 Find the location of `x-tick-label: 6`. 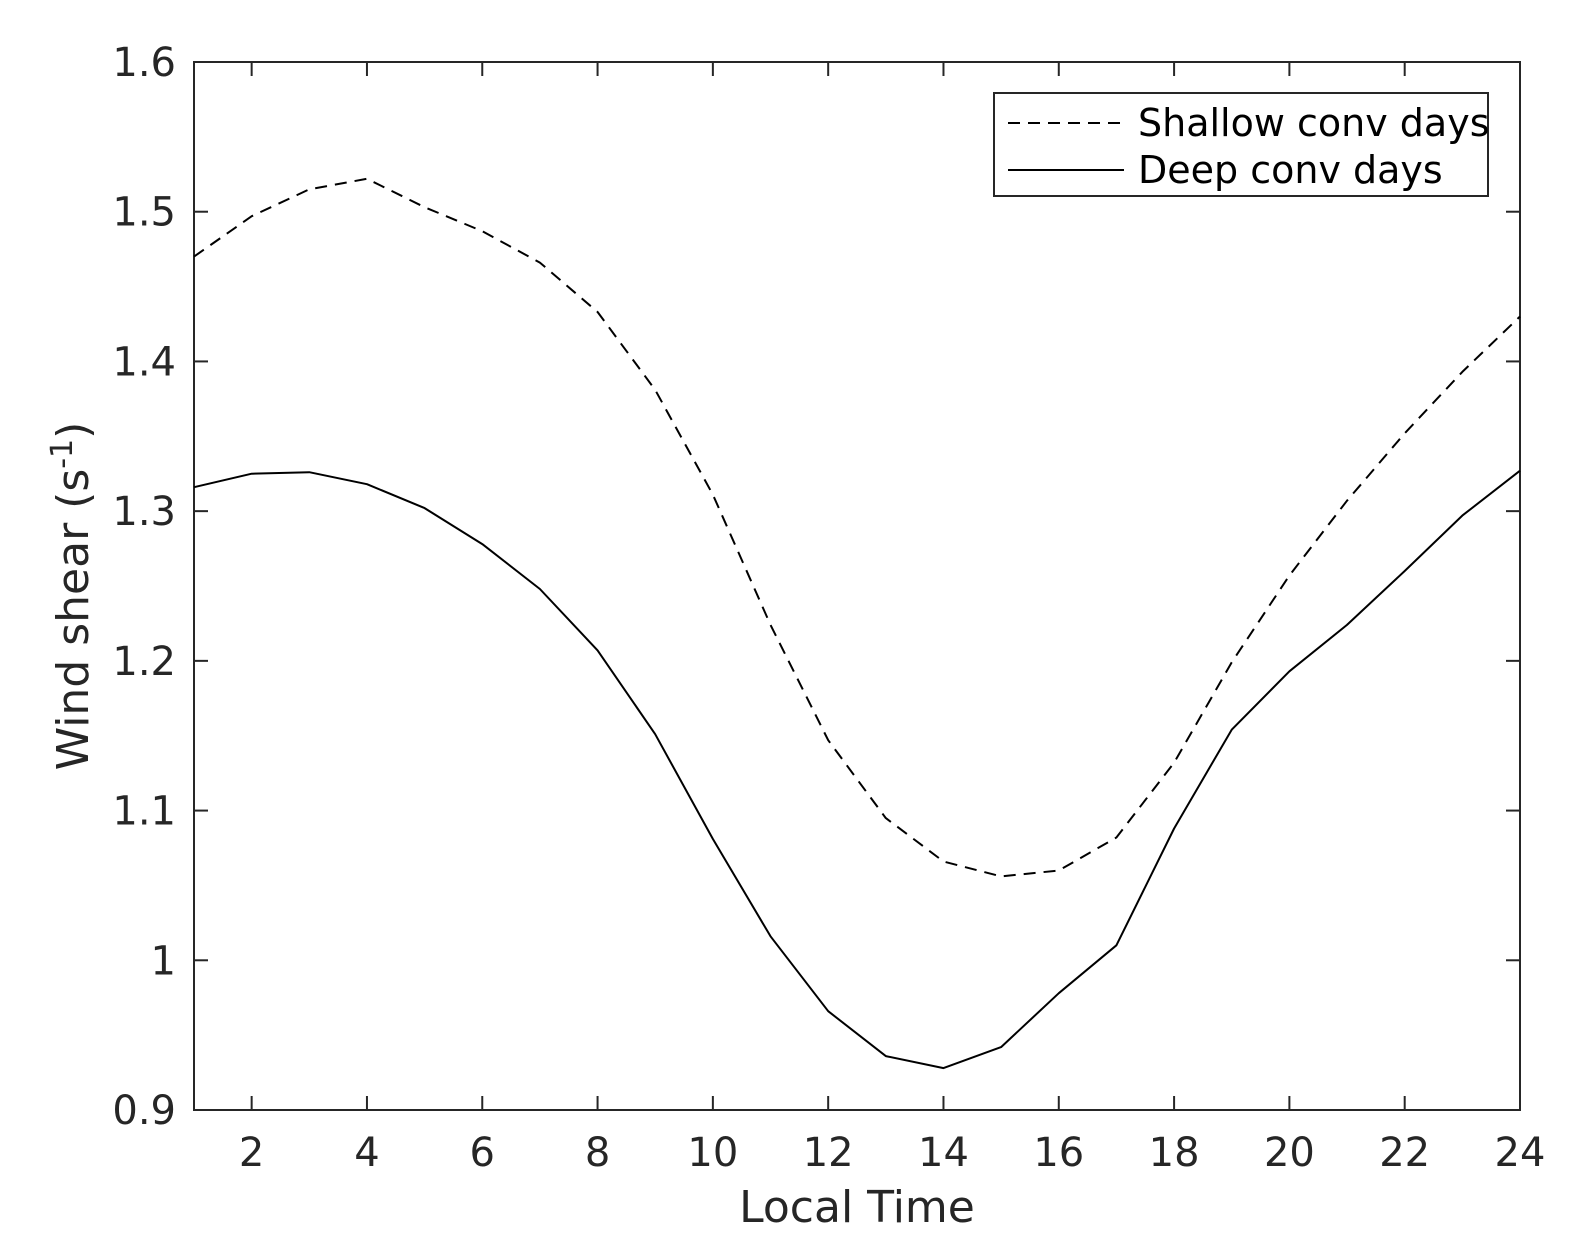

x-tick-label: 6 is located at coordinates (482, 1153).